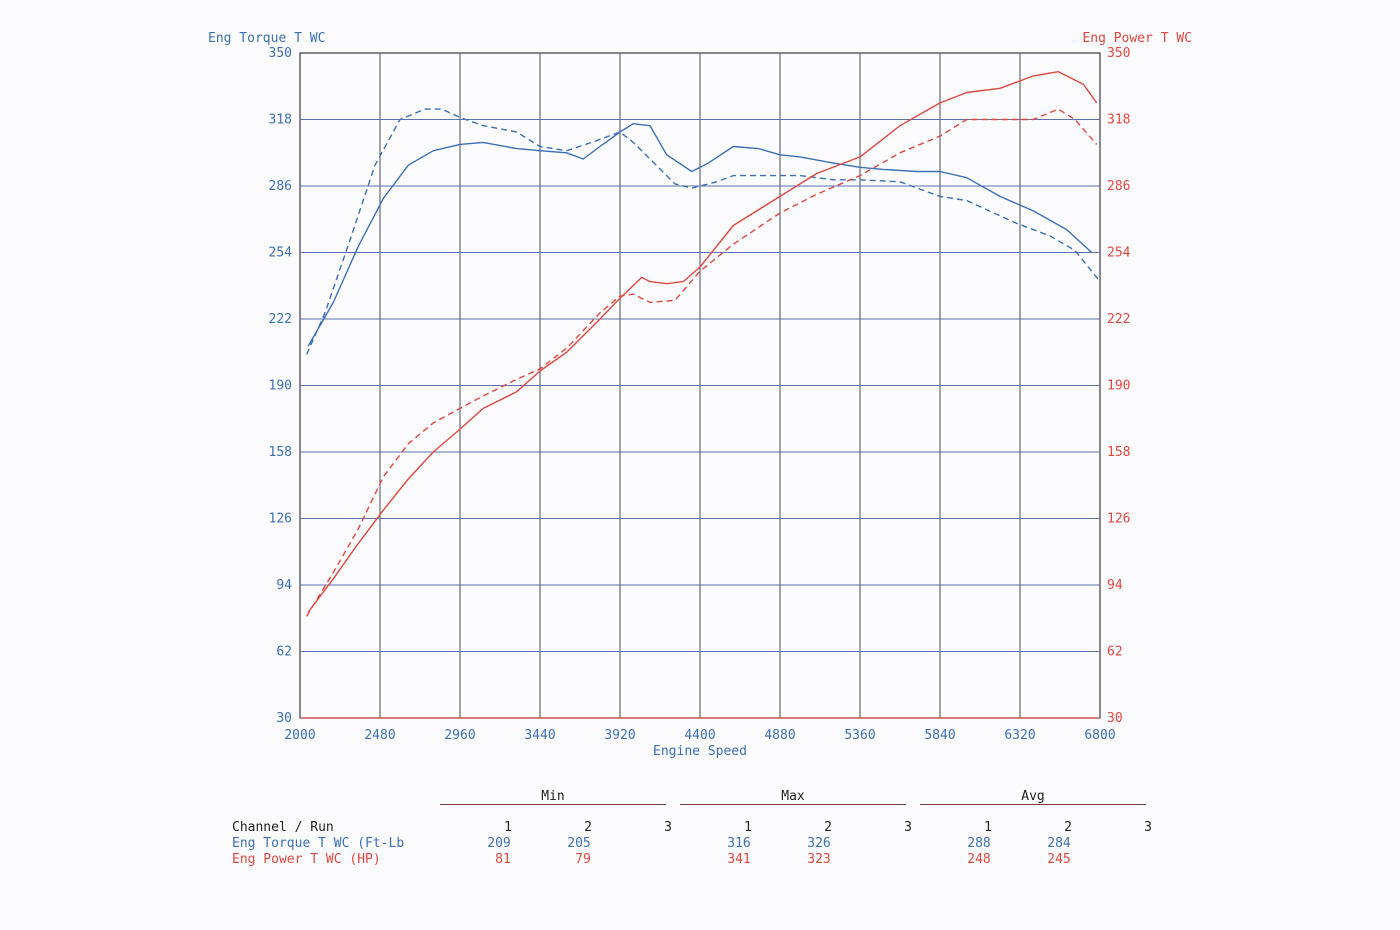 This screenshot has height=930, width=1400. What do you see at coordinates (280, 452) in the screenshot?
I see `y-left-tick-label: 158` at bounding box center [280, 452].